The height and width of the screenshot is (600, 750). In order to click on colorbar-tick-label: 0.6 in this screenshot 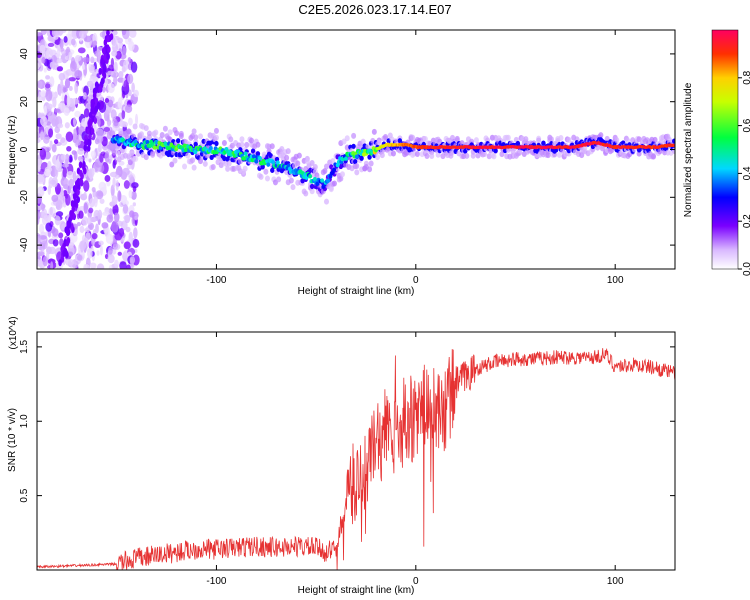, I will do `click(746, 125)`.